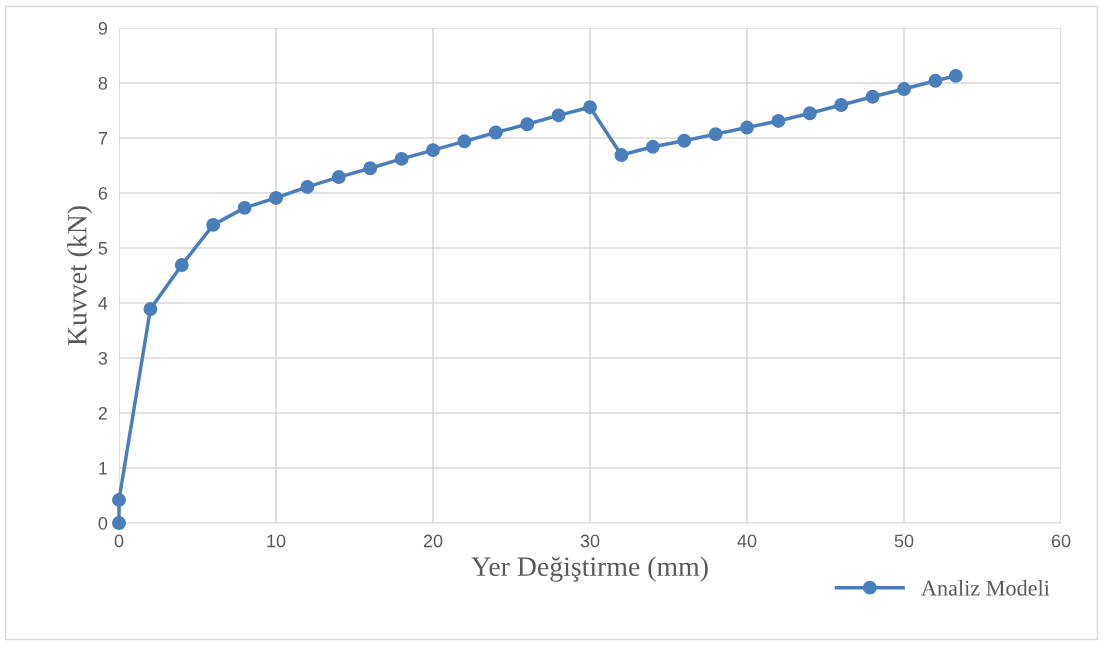 The height and width of the screenshot is (646, 1103). Describe the element at coordinates (747, 541) in the screenshot. I see `x-tick-label: 40` at that location.